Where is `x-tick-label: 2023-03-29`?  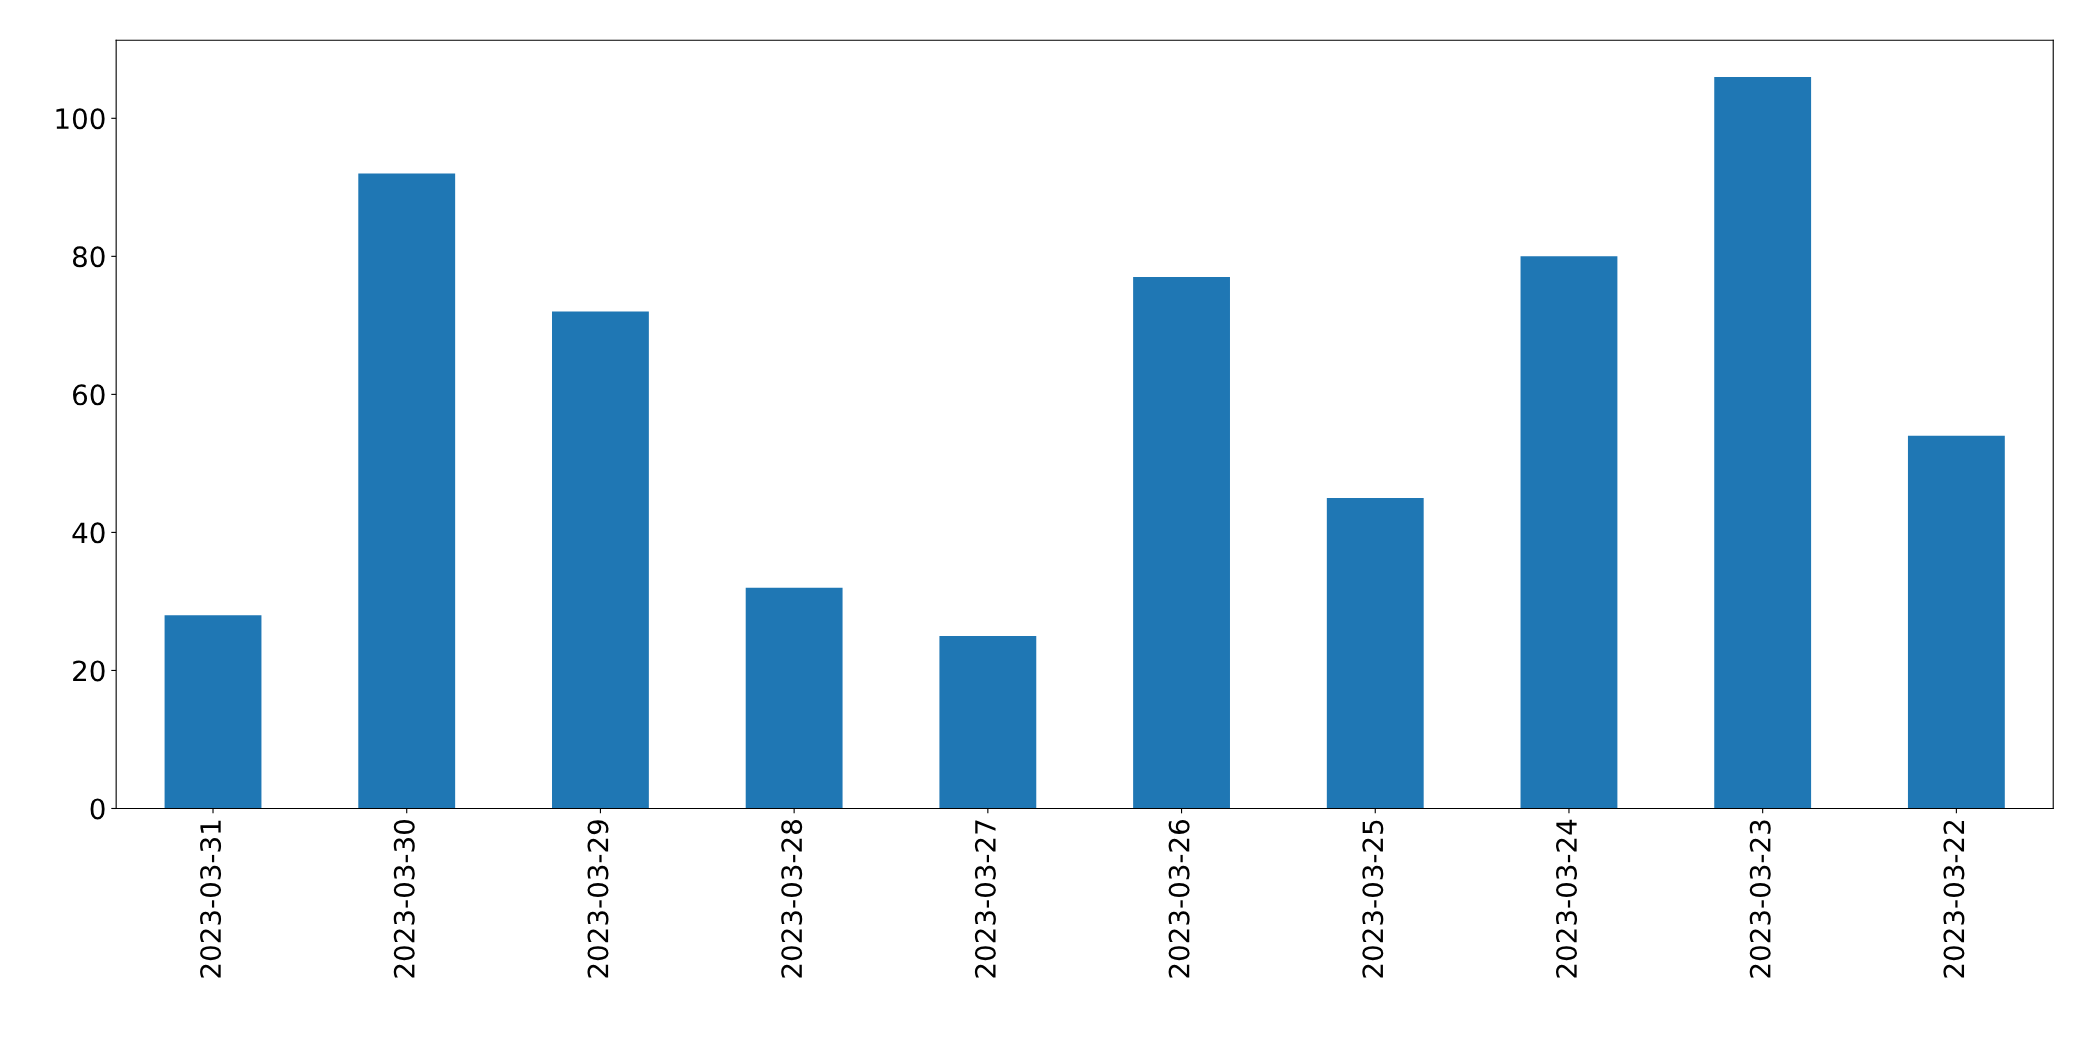 x-tick-label: 2023-03-29 is located at coordinates (598, 899).